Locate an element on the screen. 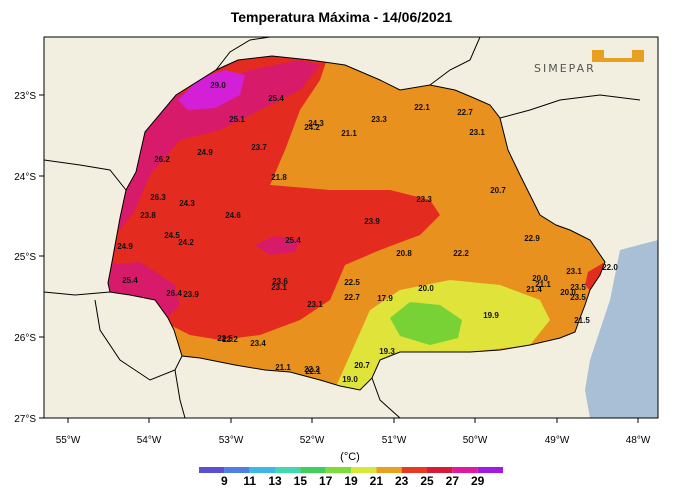 The width and height of the screenshot is (683, 498). station-value: 17.9 is located at coordinates (385, 298).